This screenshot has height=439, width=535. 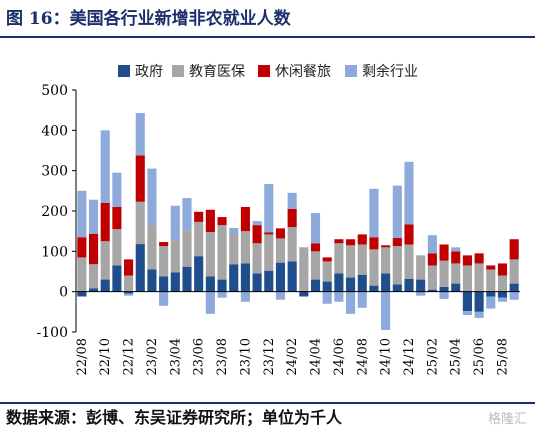 I want to click on legend-item-other-industries: 剩余行业, so click(x=381, y=71).